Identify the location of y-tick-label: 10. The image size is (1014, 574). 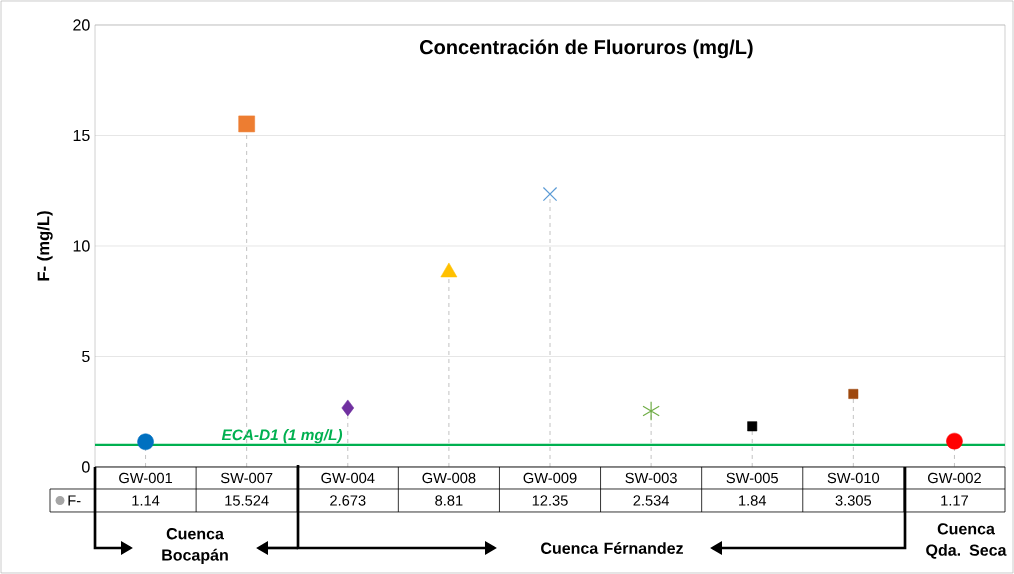
(81, 246).